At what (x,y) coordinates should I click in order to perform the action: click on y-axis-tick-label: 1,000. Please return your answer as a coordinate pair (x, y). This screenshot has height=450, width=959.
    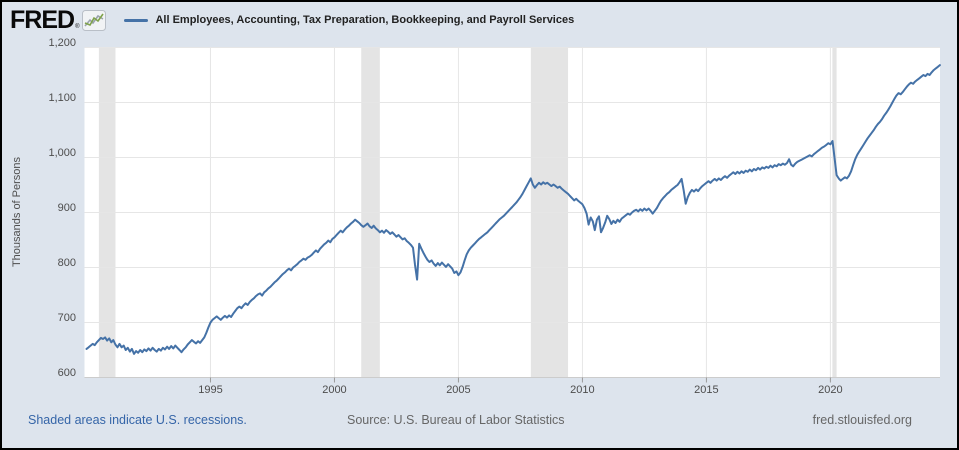
    Looking at the image, I should click on (62, 152).